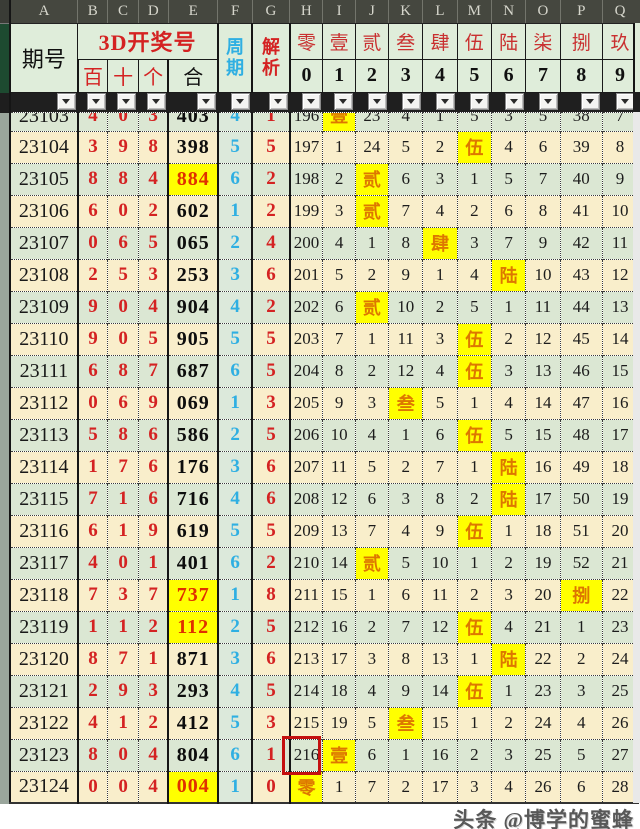  Describe the element at coordinates (508, 75) in the screenshot. I see `digit-header-6: 6` at that location.